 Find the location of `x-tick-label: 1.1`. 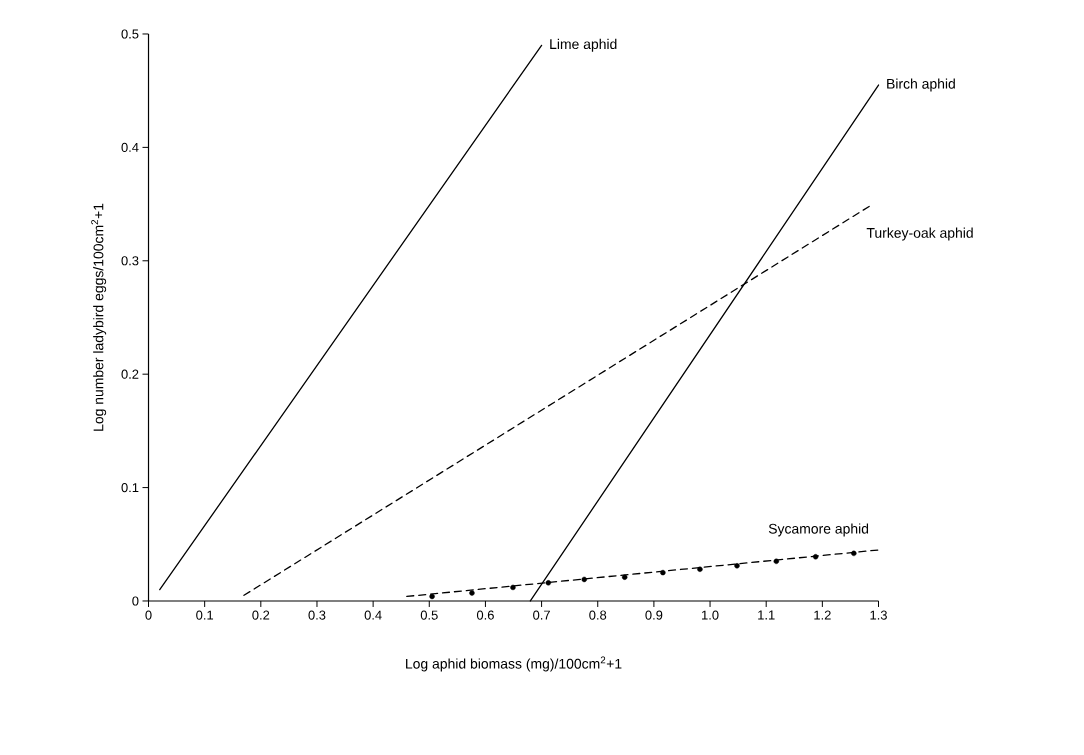

x-tick-label: 1.1 is located at coordinates (766, 615).